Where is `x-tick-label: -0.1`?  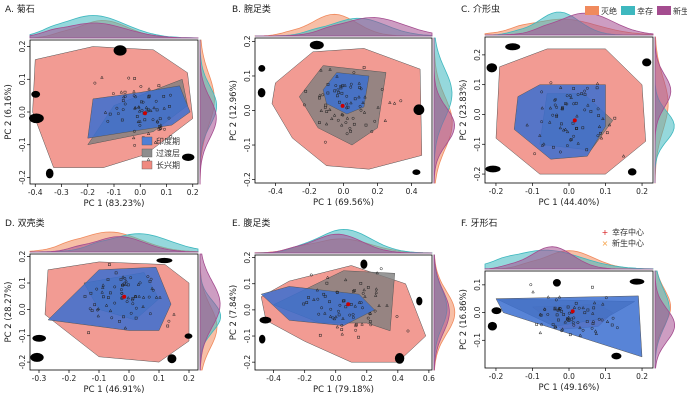 x-tick-label: -0.1 is located at coordinates (532, 191).